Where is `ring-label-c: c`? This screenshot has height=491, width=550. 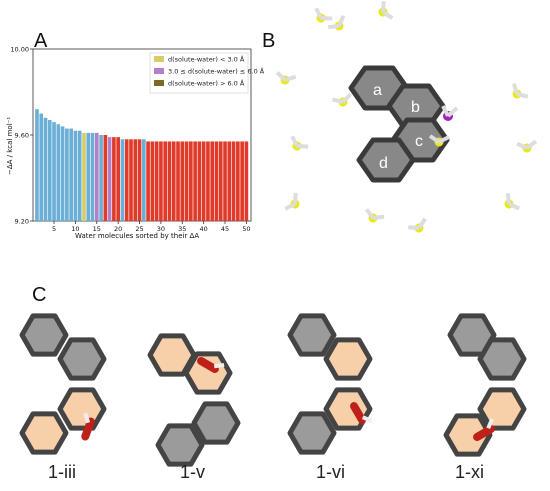 ring-label-c: c is located at coordinates (419, 141).